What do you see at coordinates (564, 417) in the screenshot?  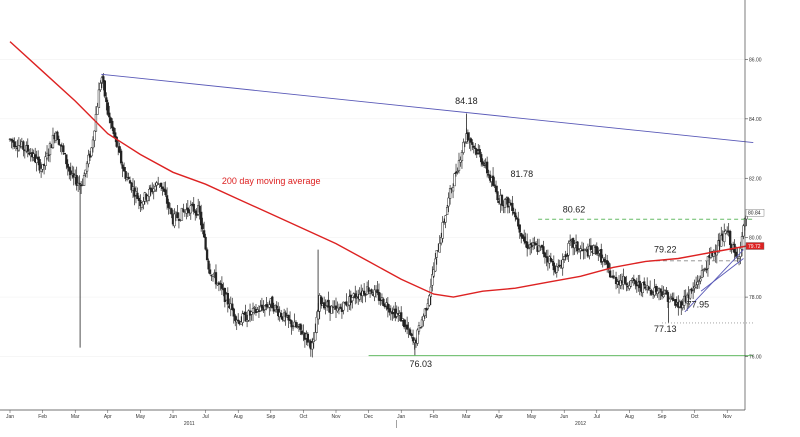 I see `x-month-label-17: Jun` at bounding box center [564, 417].